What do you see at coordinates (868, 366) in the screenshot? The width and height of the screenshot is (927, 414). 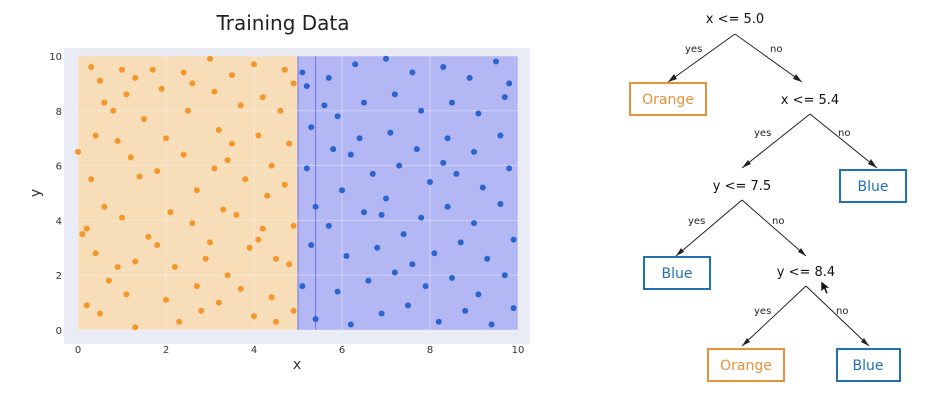 I see `svg-text: Blue` at bounding box center [868, 366].